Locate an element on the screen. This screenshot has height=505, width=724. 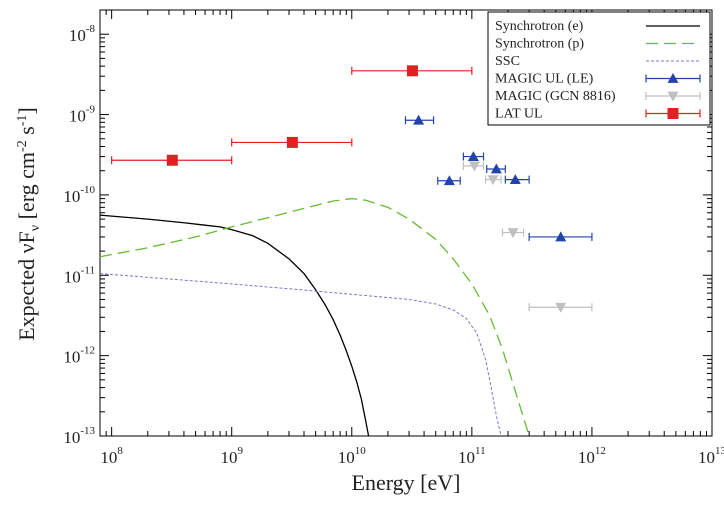
y-tick-label-exp: -8 is located at coordinates (91, 29).